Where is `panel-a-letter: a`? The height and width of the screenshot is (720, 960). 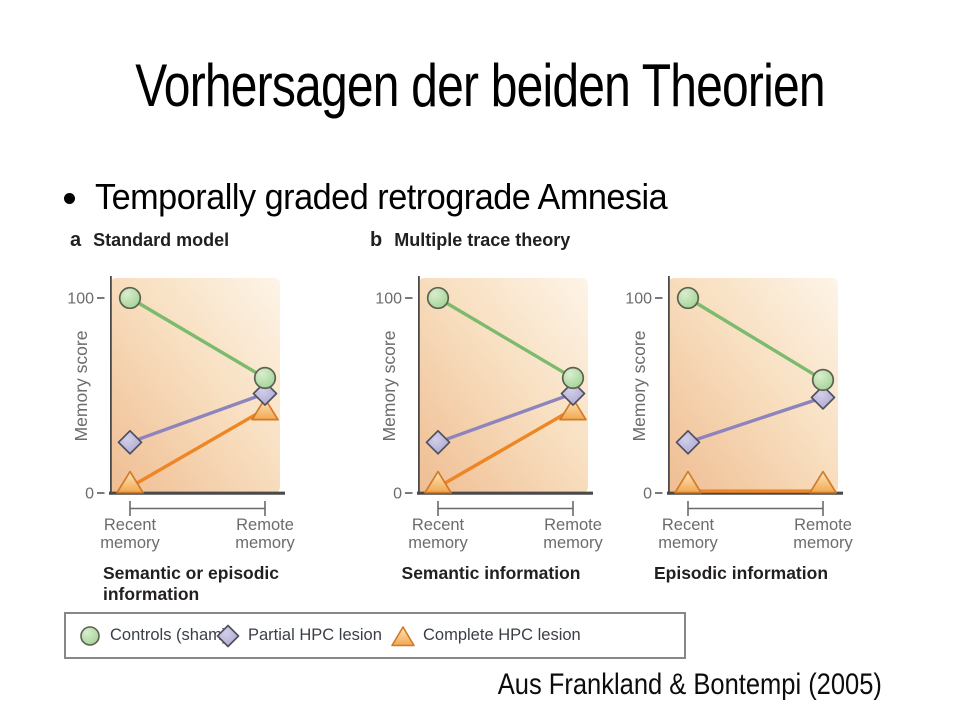 panel-a-letter: a is located at coordinates (76, 240).